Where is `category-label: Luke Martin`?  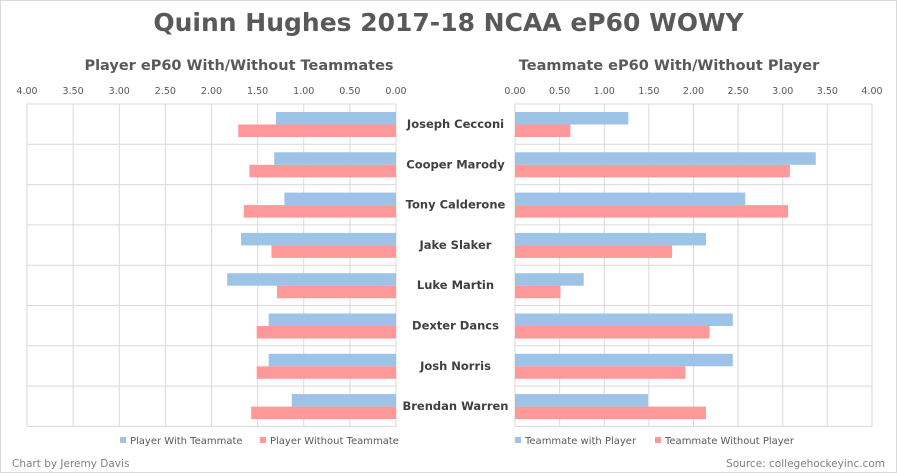
category-label: Luke Martin is located at coordinates (455, 285).